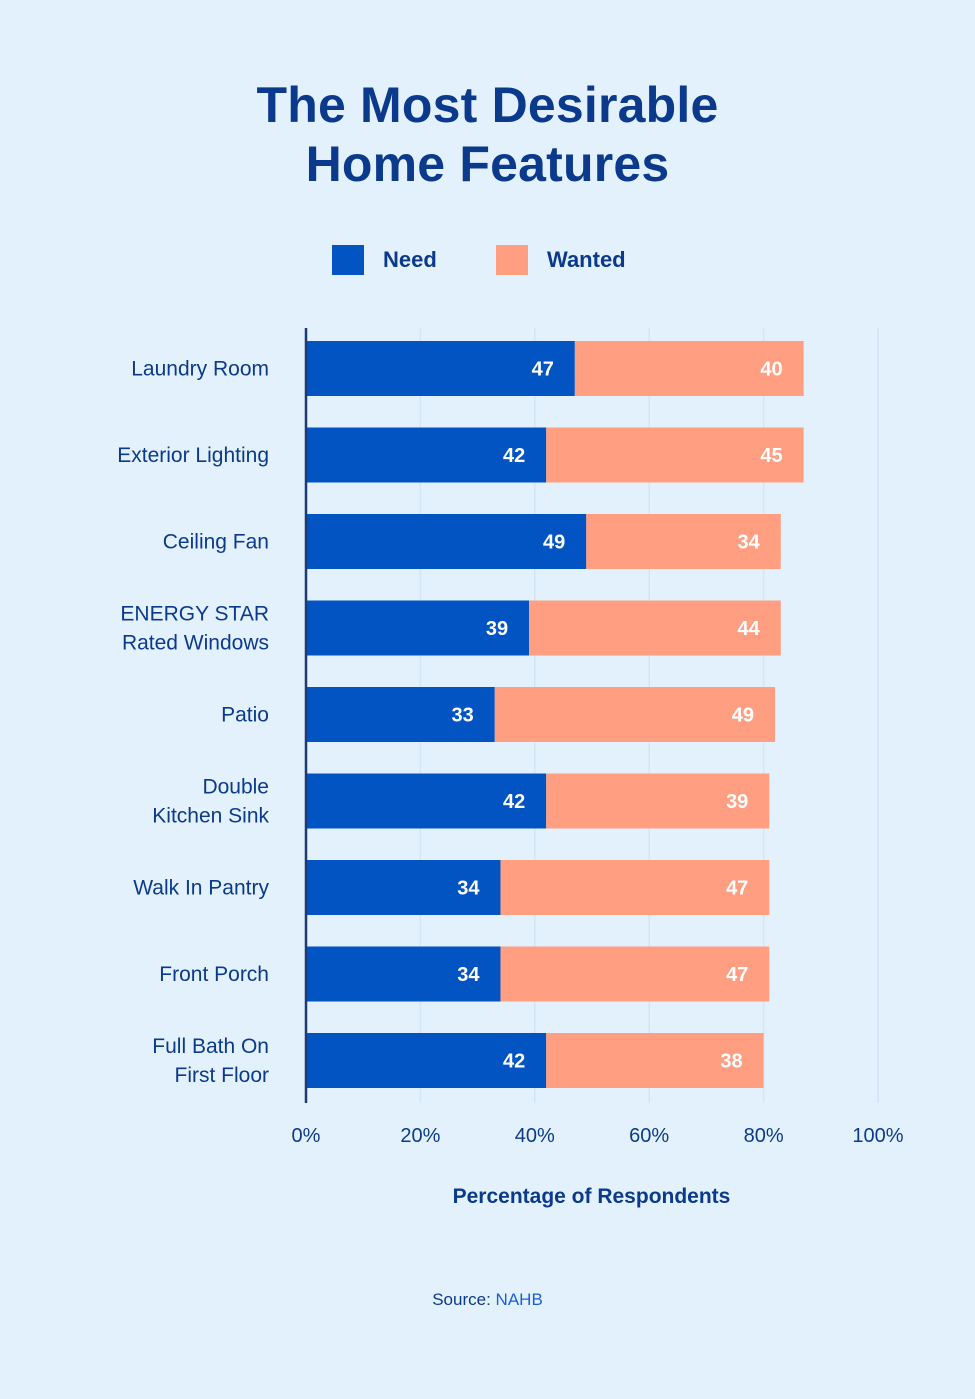  Describe the element at coordinates (245, 715) in the screenshot. I see `category-label: Patio` at that location.